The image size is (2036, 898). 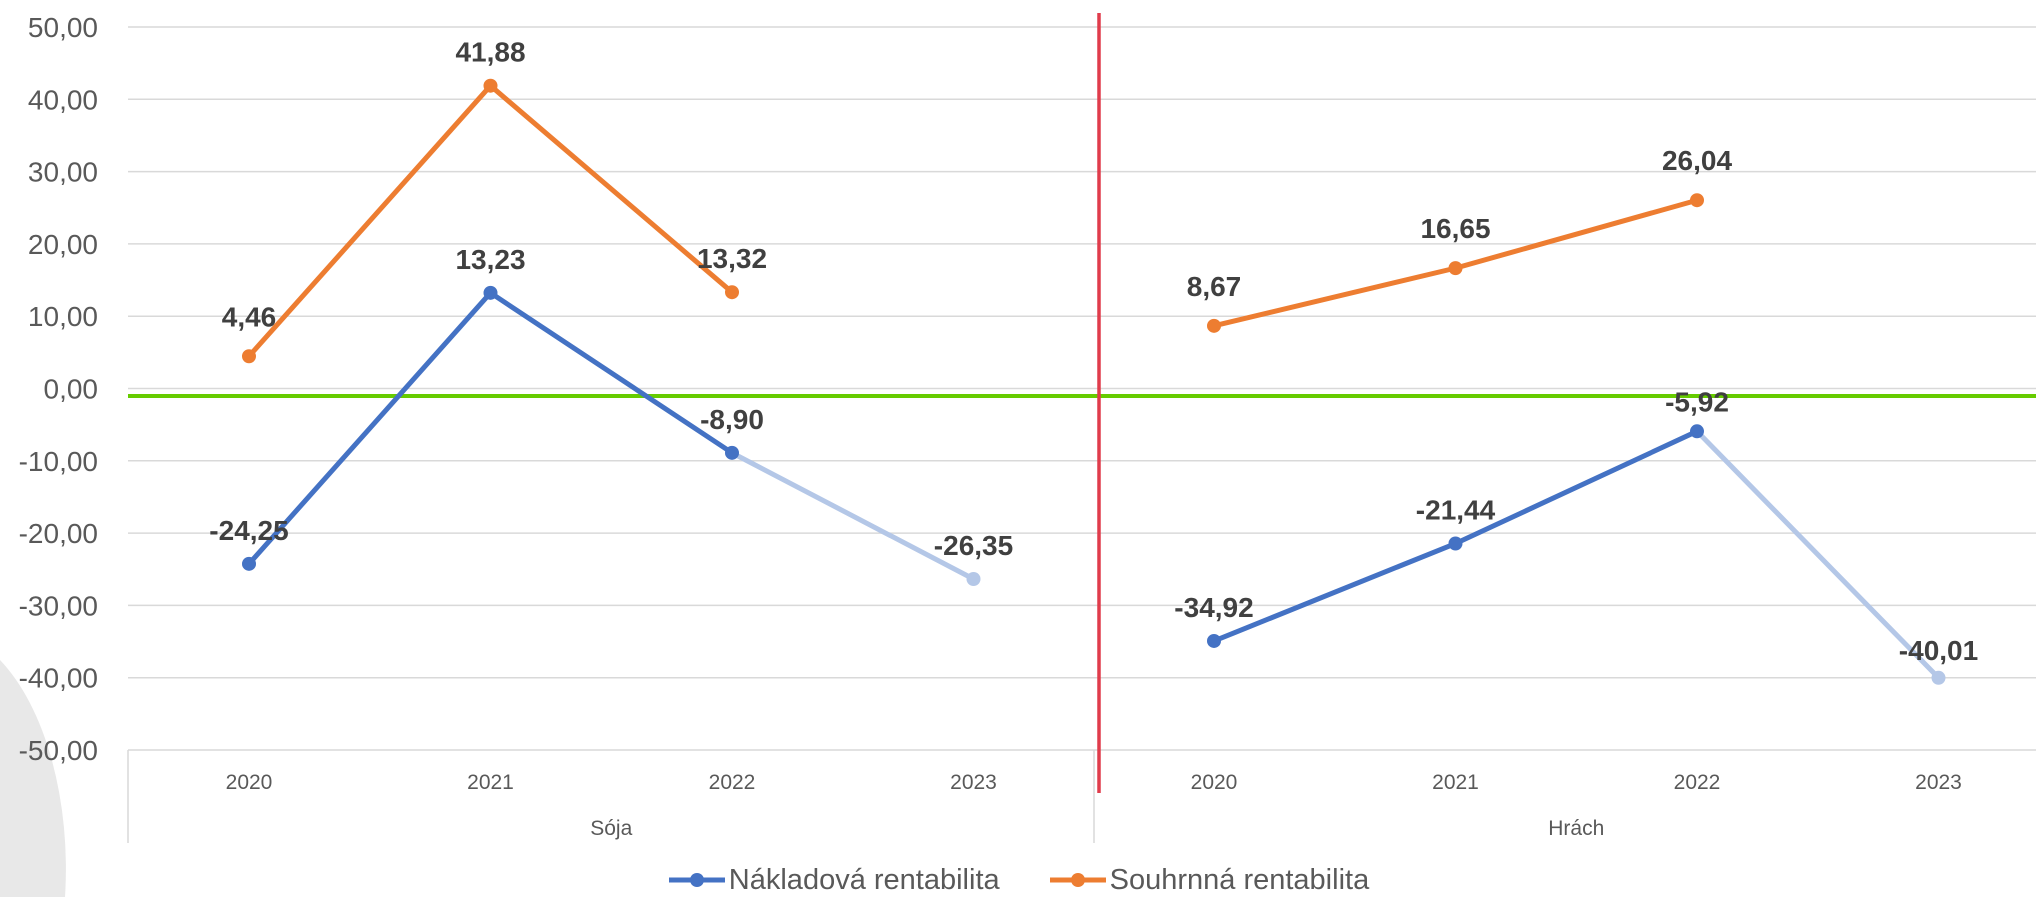 What do you see at coordinates (58, 533) in the screenshot?
I see `y-tick-label: -20,00` at bounding box center [58, 533].